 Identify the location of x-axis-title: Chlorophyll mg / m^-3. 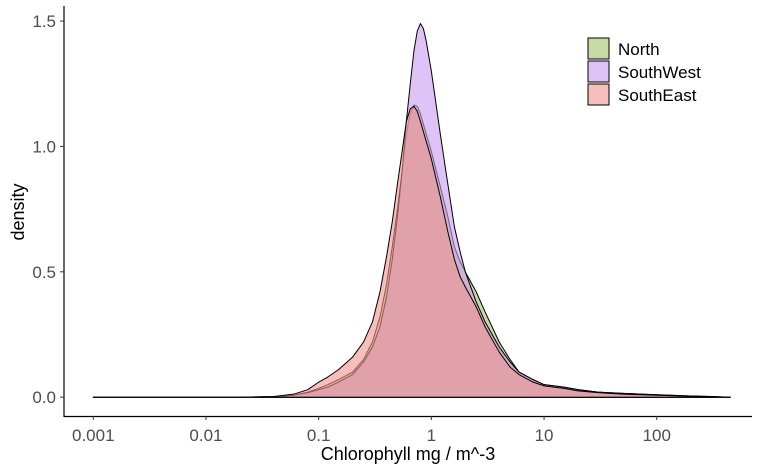
(408, 454).